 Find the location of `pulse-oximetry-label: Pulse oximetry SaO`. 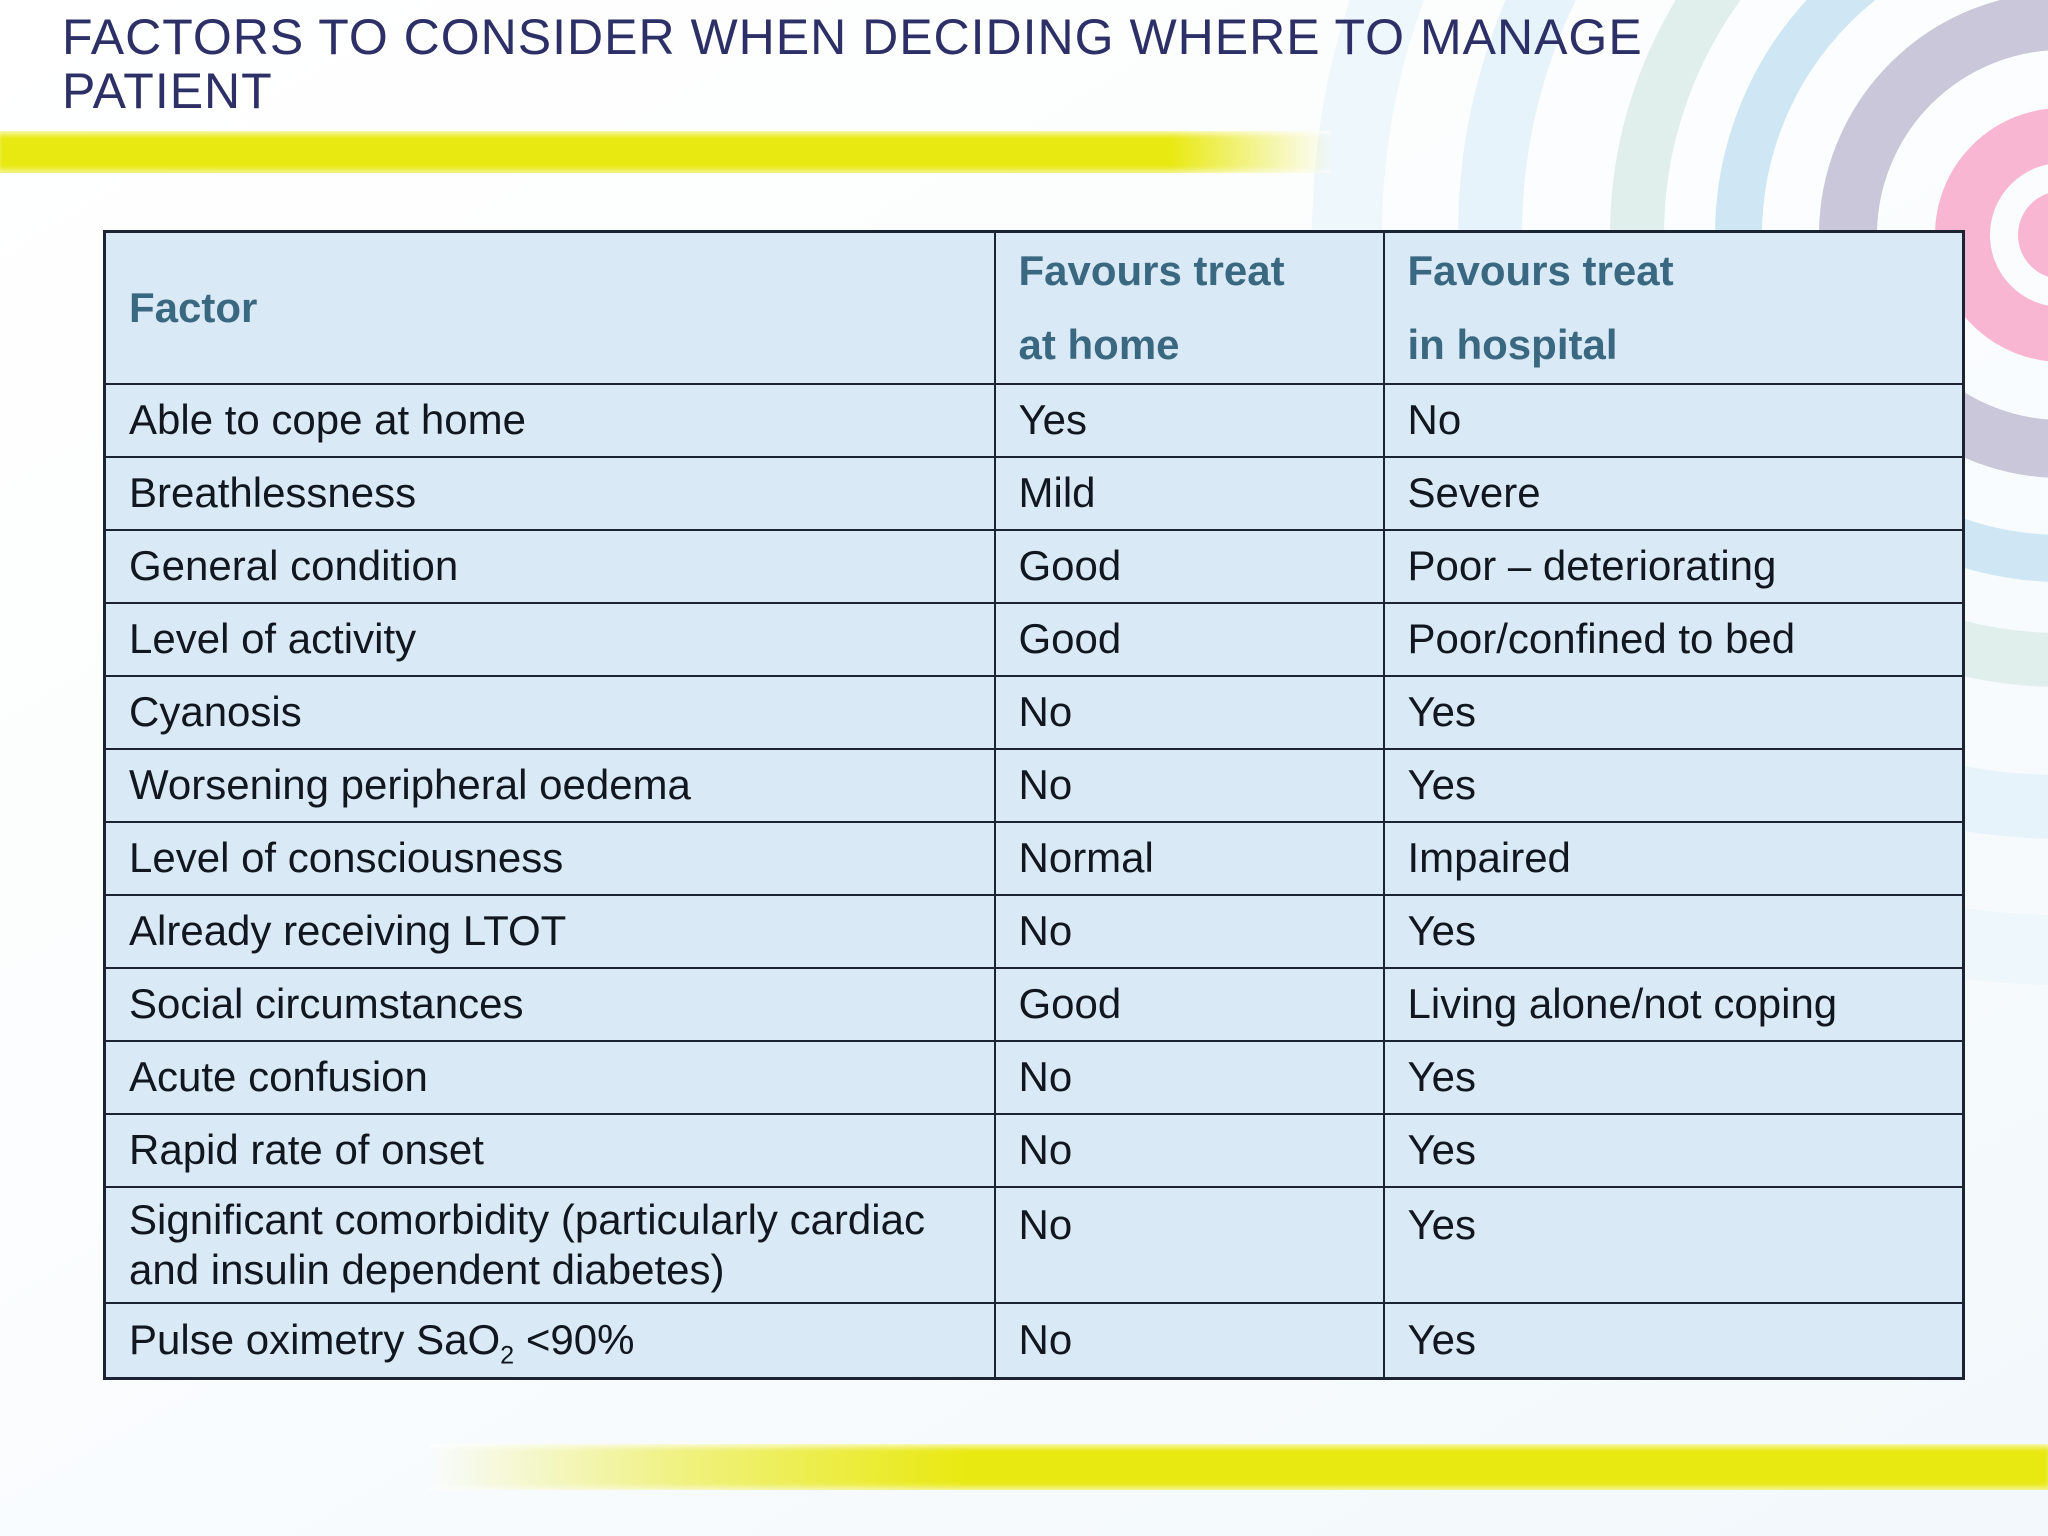

pulse-oximetry-label: Pulse oximetry SaO is located at coordinates (315, 1340).